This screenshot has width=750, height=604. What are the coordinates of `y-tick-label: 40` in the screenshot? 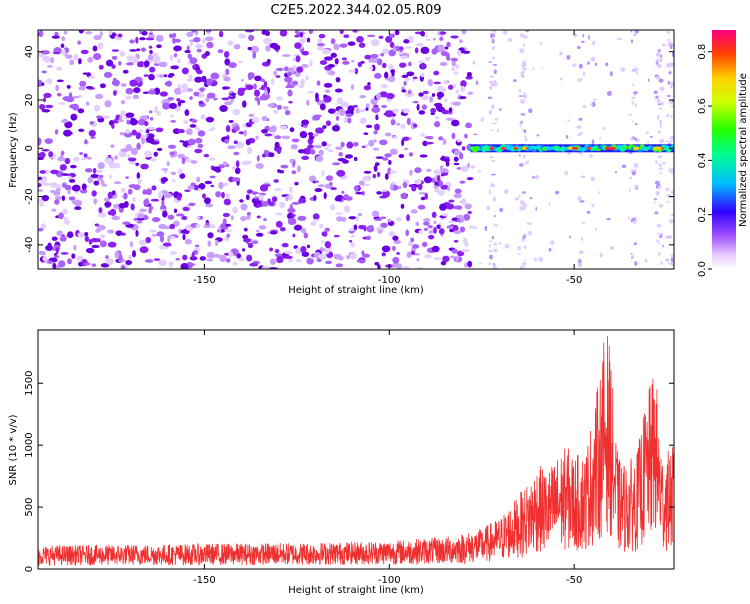 It's located at (29, 51).